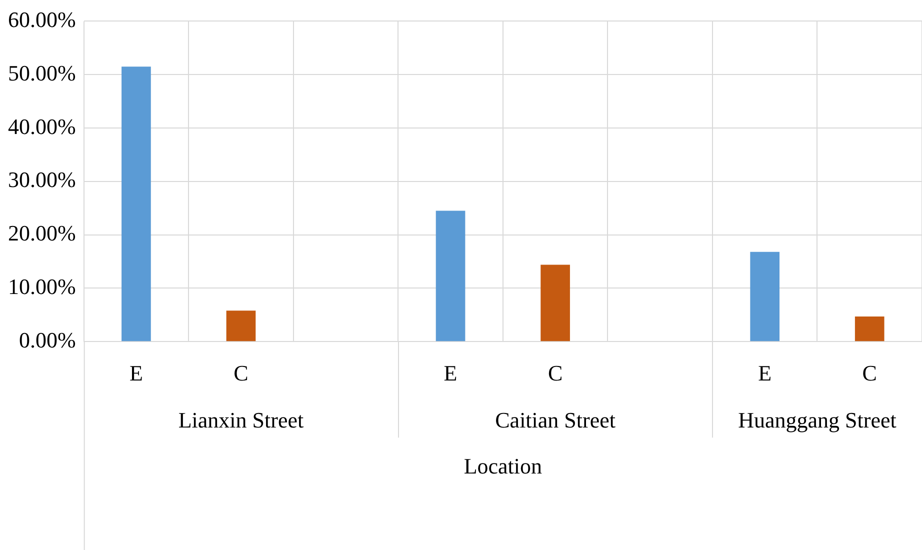 This screenshot has height=550, width=922. What do you see at coordinates (241, 419) in the screenshot?
I see `text: Lianxin Street` at bounding box center [241, 419].